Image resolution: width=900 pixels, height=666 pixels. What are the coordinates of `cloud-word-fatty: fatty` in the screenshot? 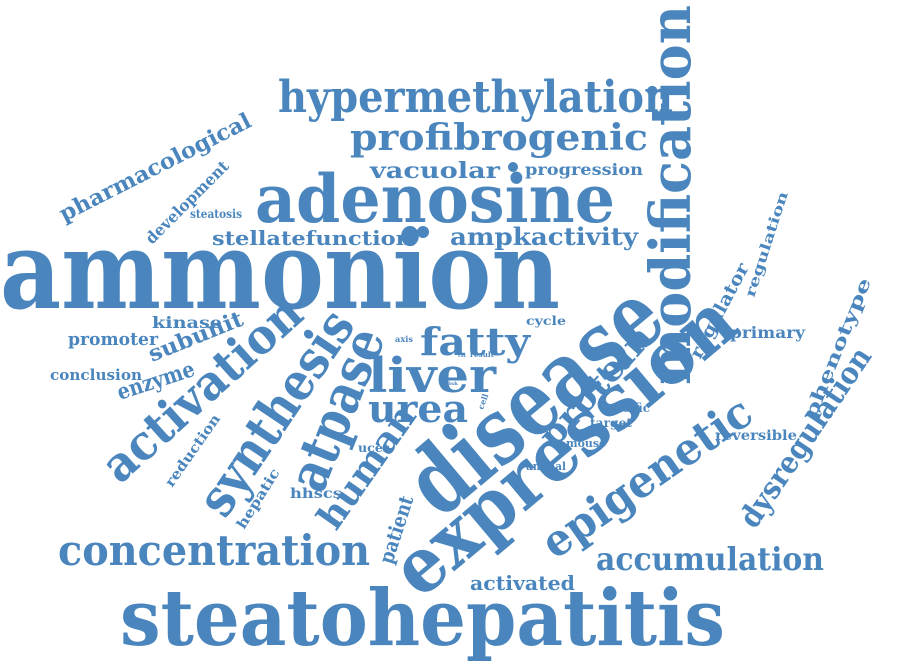 It's located at (475, 341).